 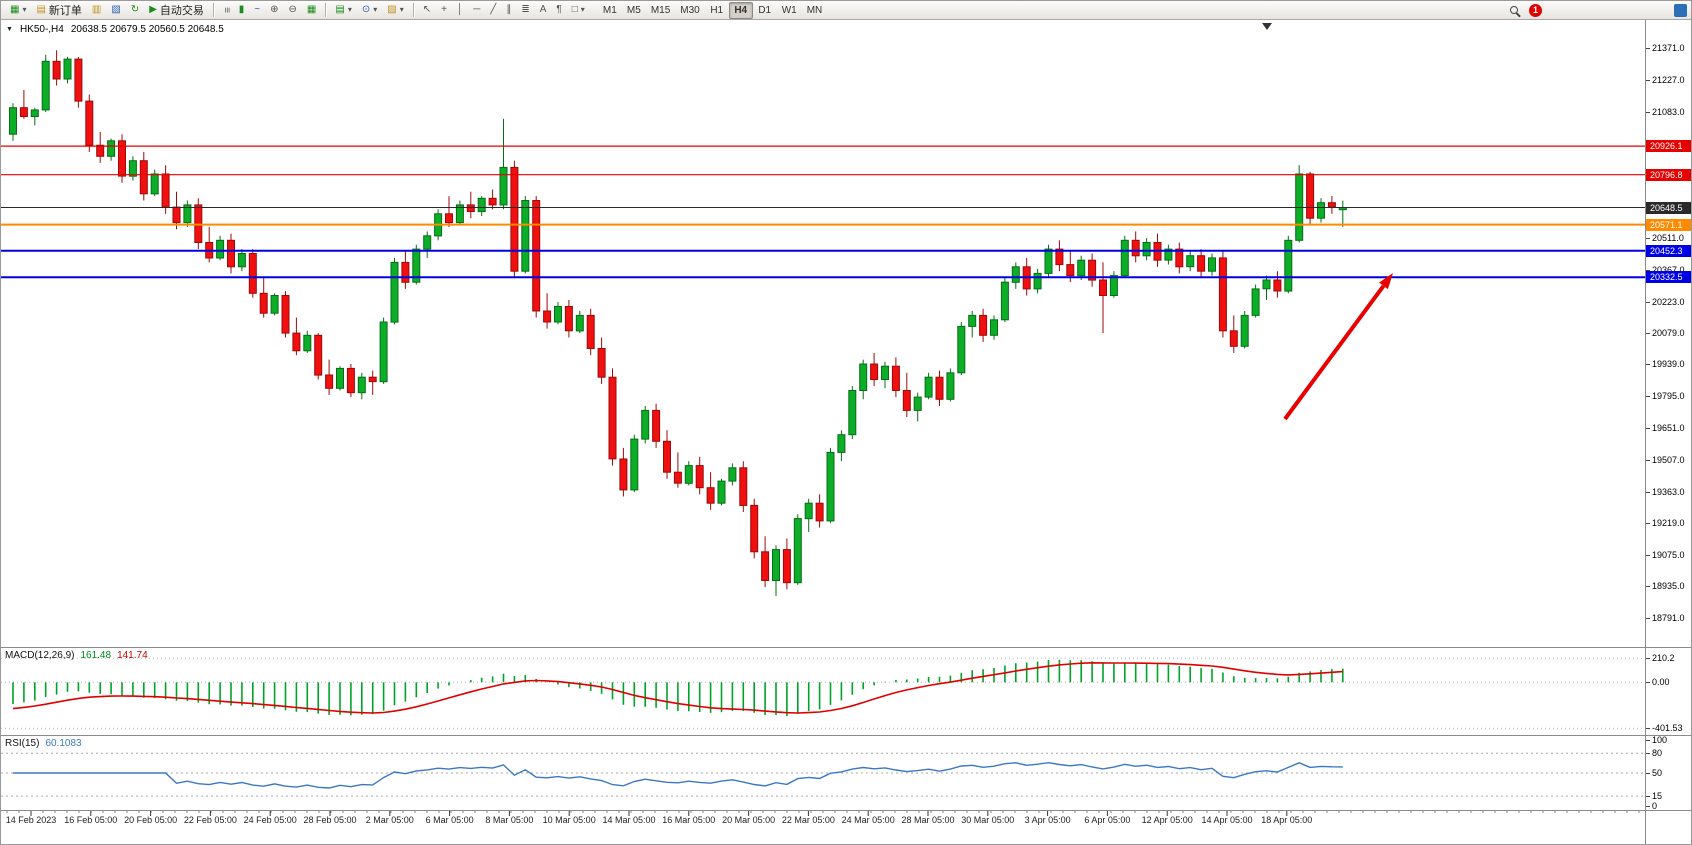 I want to click on time-axis-label: 14 Apr 05:00, so click(x=1227, y=820).